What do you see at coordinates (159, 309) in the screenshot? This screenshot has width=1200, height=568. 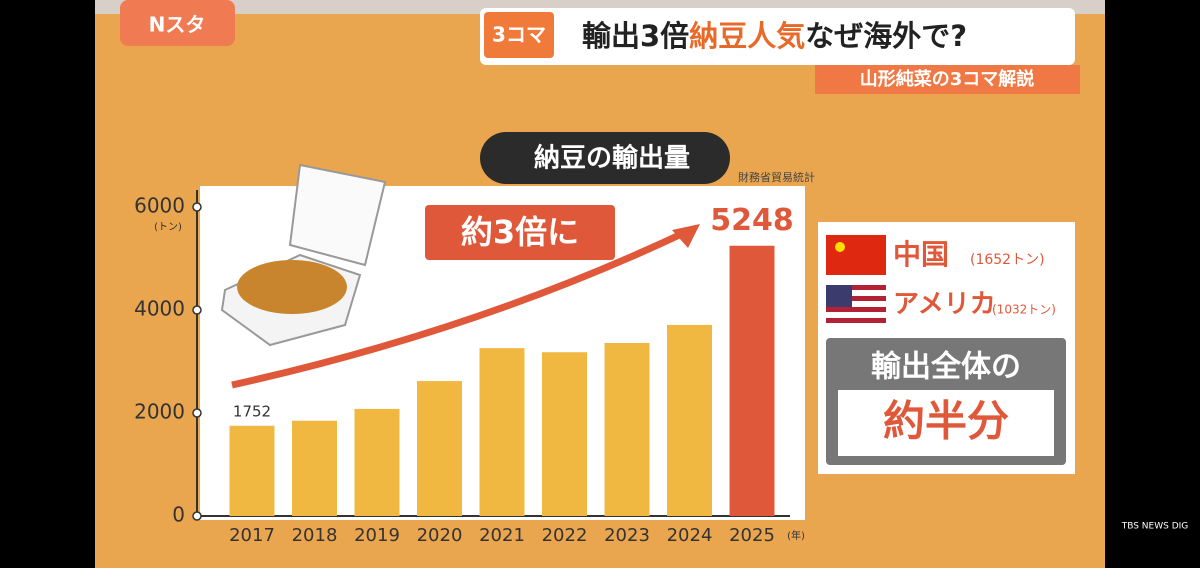 I see `y-tick-label: 4000` at bounding box center [159, 309].